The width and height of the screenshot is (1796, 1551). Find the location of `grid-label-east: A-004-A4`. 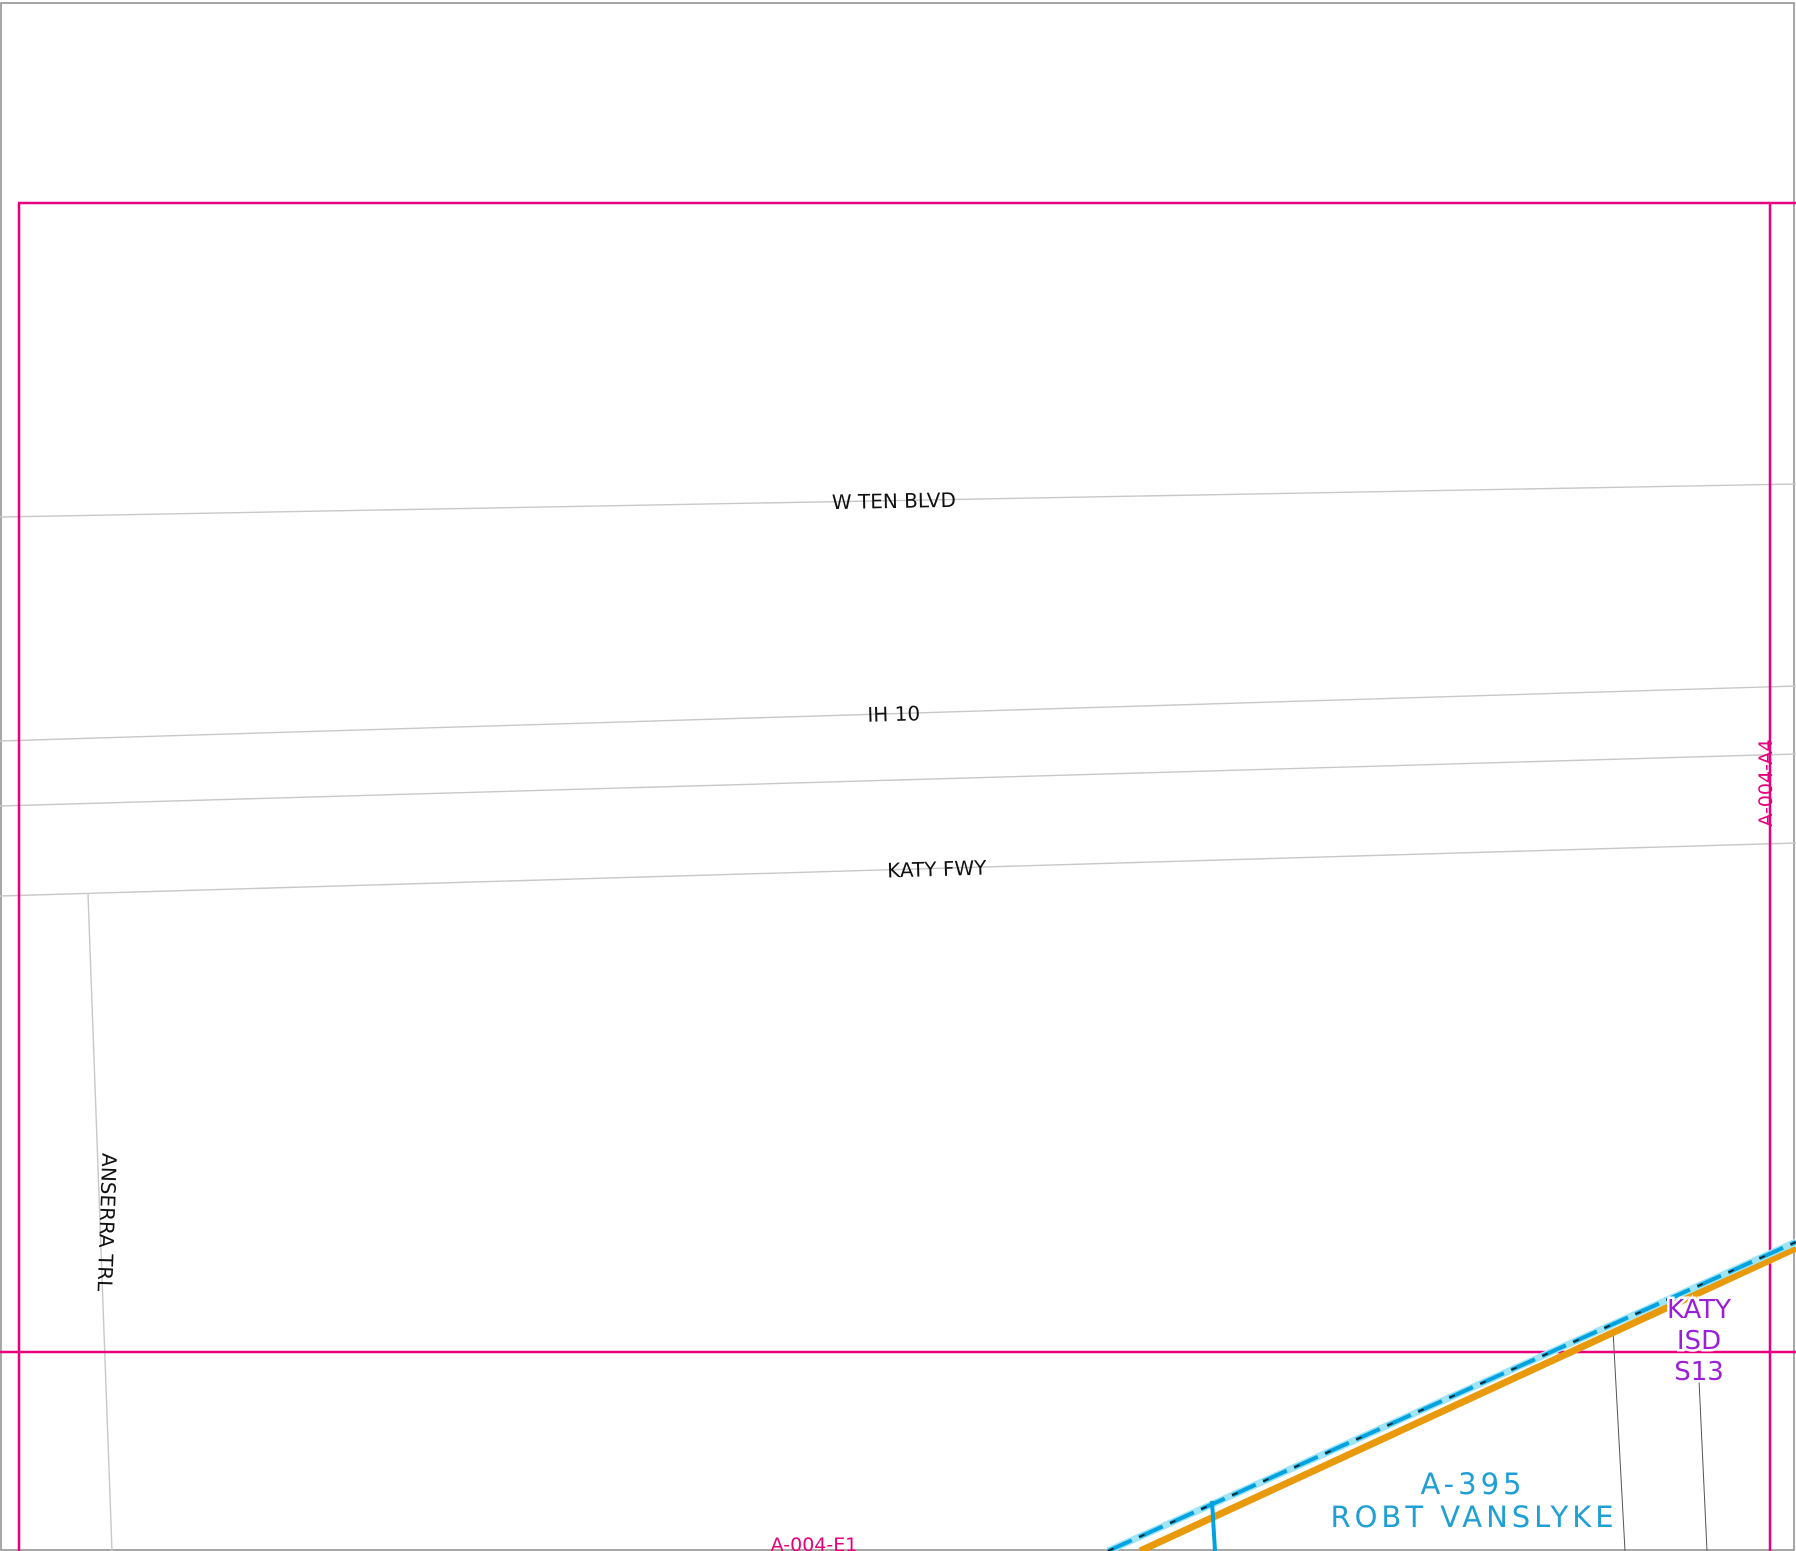

grid-label-east: A-004-A4 is located at coordinates (1766, 782).